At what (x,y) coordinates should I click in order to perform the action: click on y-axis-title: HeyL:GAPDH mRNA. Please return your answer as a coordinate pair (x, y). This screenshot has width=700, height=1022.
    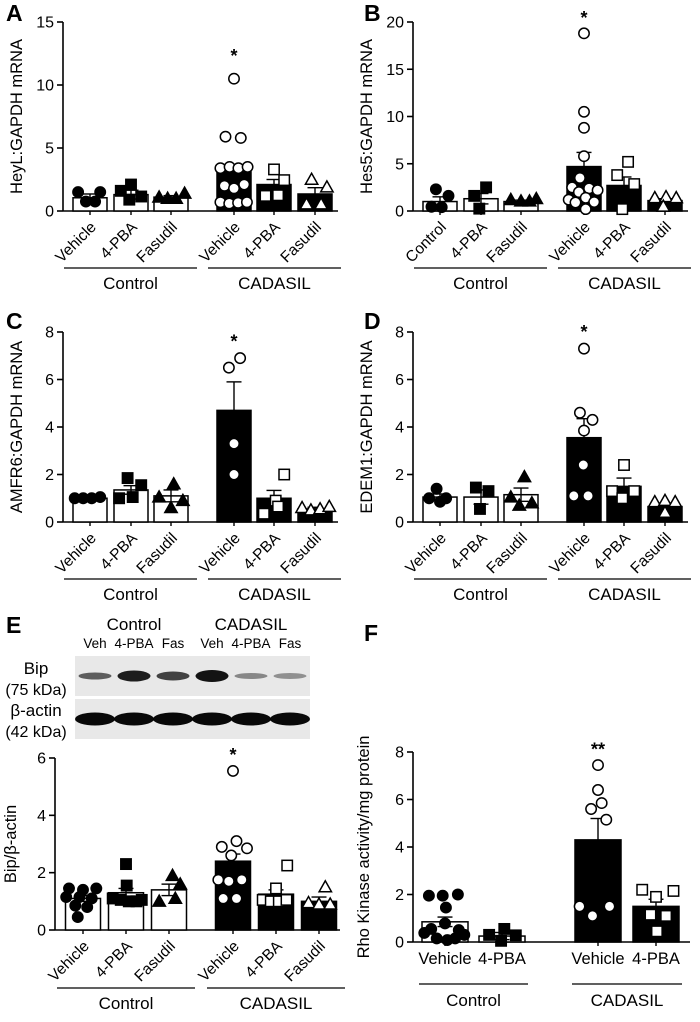
    Looking at the image, I should click on (17, 116).